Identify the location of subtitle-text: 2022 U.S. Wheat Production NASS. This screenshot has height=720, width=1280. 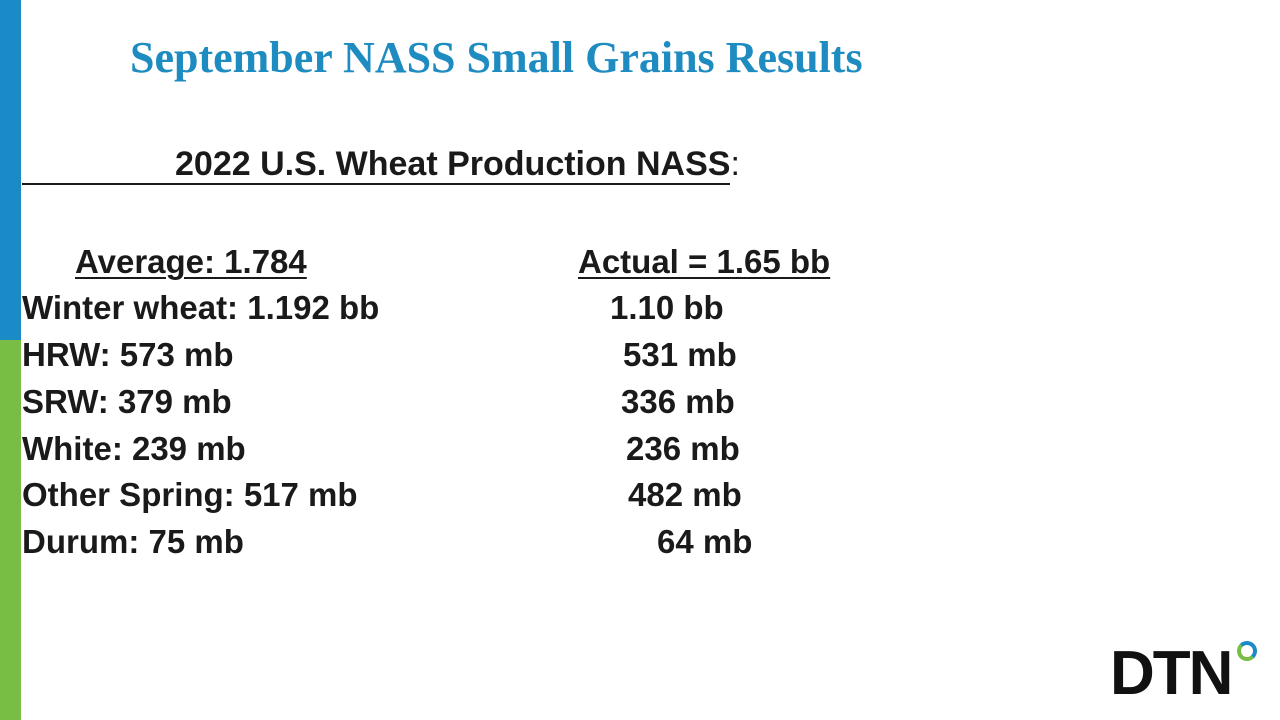
(376, 165).